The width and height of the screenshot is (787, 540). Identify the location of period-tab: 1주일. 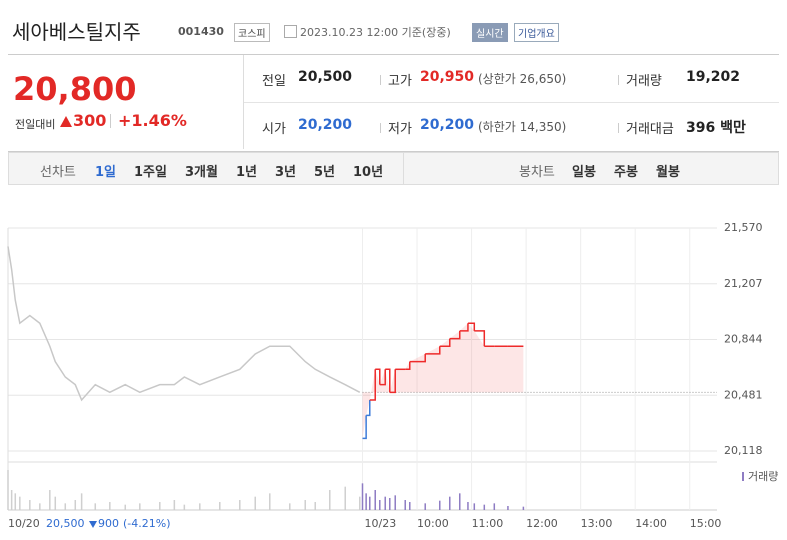
(150, 172).